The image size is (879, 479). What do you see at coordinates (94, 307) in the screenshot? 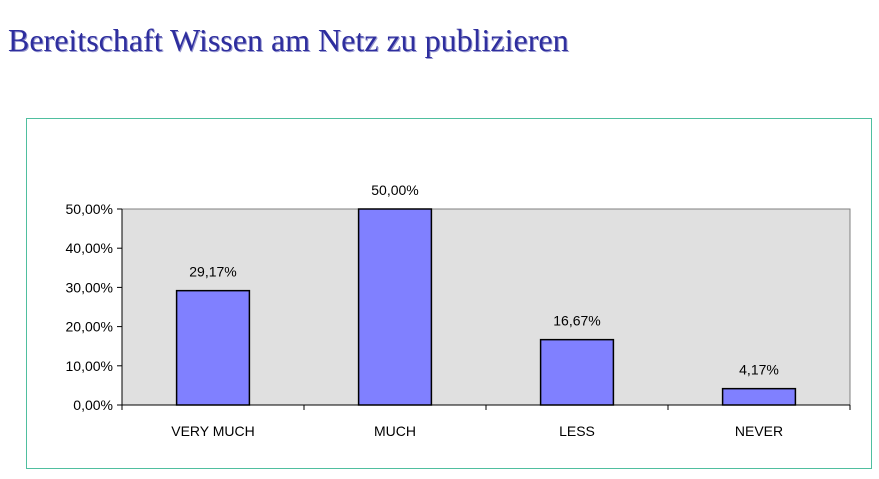
I see `y-axis: 0,00% 10,00% 20,00% 30,00% 40,00% 50,00%` at bounding box center [94, 307].